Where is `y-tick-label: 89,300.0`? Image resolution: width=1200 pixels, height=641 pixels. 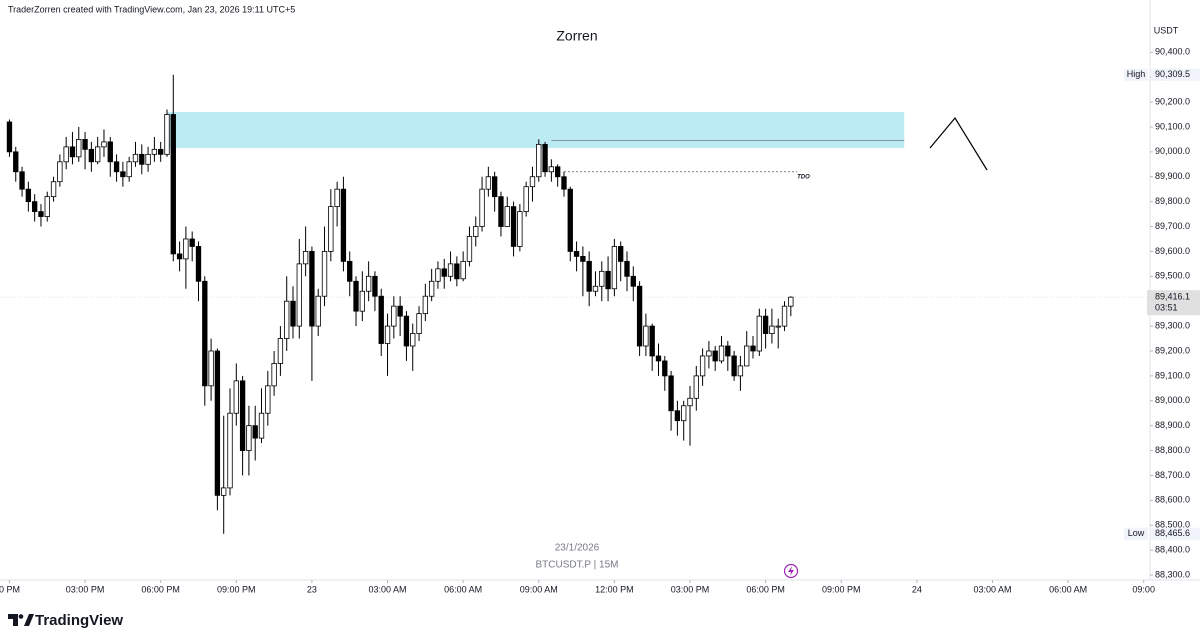
y-tick-label: 89,300.0 is located at coordinates (1172, 325).